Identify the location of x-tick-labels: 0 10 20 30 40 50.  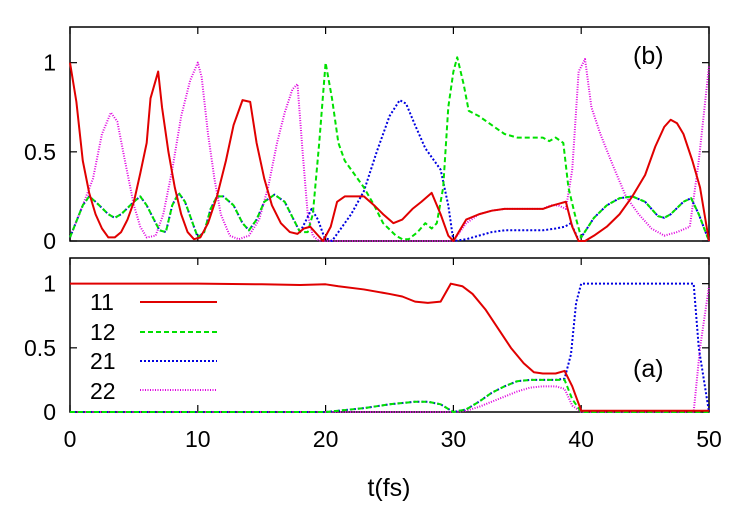
(393, 439).